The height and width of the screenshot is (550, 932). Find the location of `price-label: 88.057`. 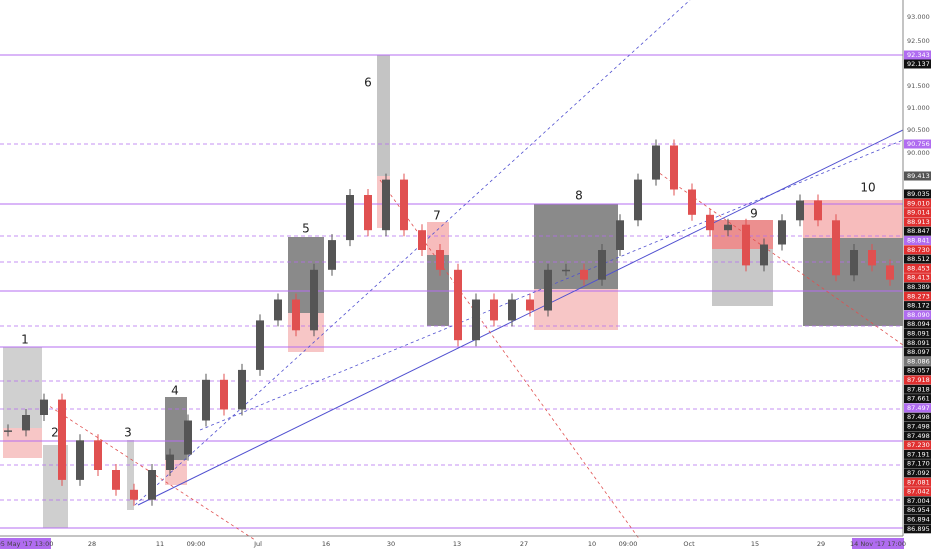

price-label: 88.057 is located at coordinates (918, 371).